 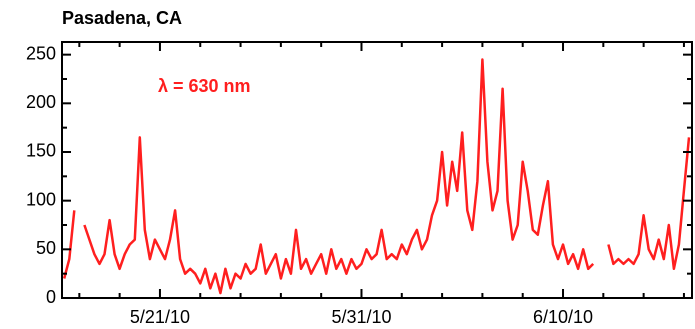 I want to click on chart-title: Pasadena, CA, so click(x=122, y=18).